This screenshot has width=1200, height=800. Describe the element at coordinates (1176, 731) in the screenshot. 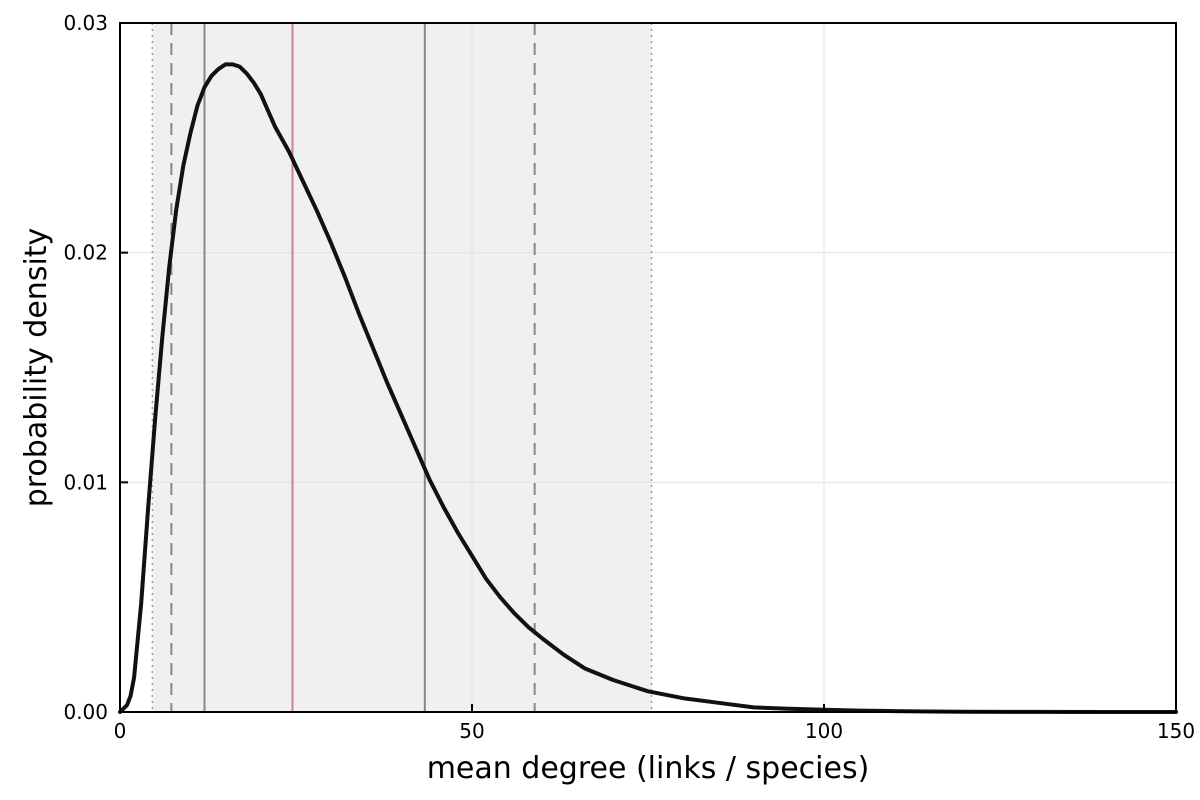

I see `x-tick-label: 150` at that location.